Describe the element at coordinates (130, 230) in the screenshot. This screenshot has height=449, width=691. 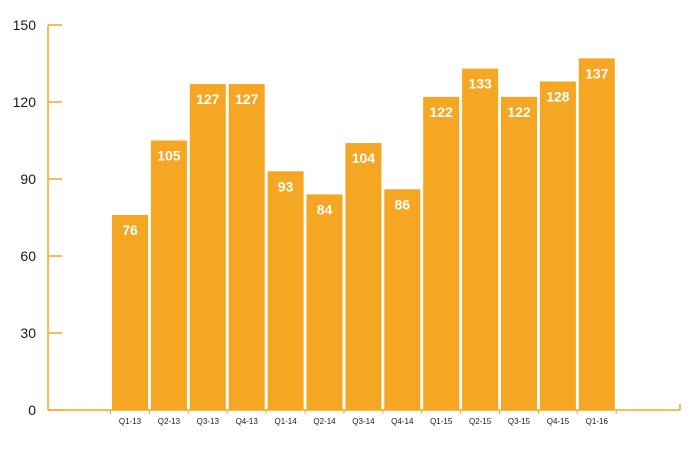
I see `data-label: 76` at that location.